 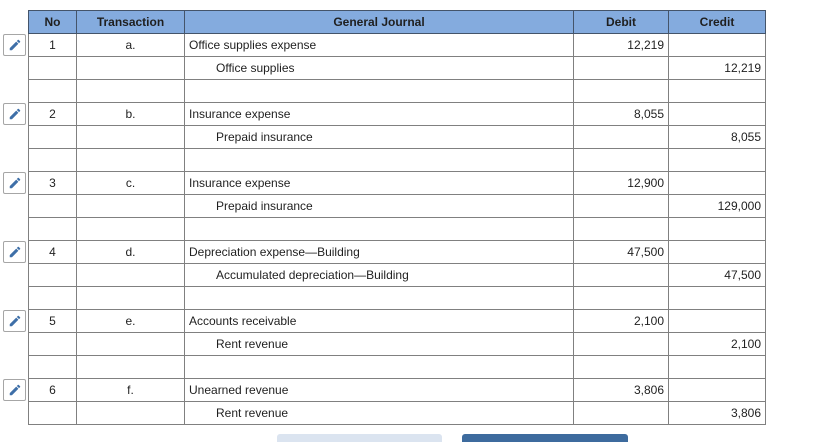 I want to click on cell-debit-account: Depreciation expense—Building, so click(x=379, y=252).